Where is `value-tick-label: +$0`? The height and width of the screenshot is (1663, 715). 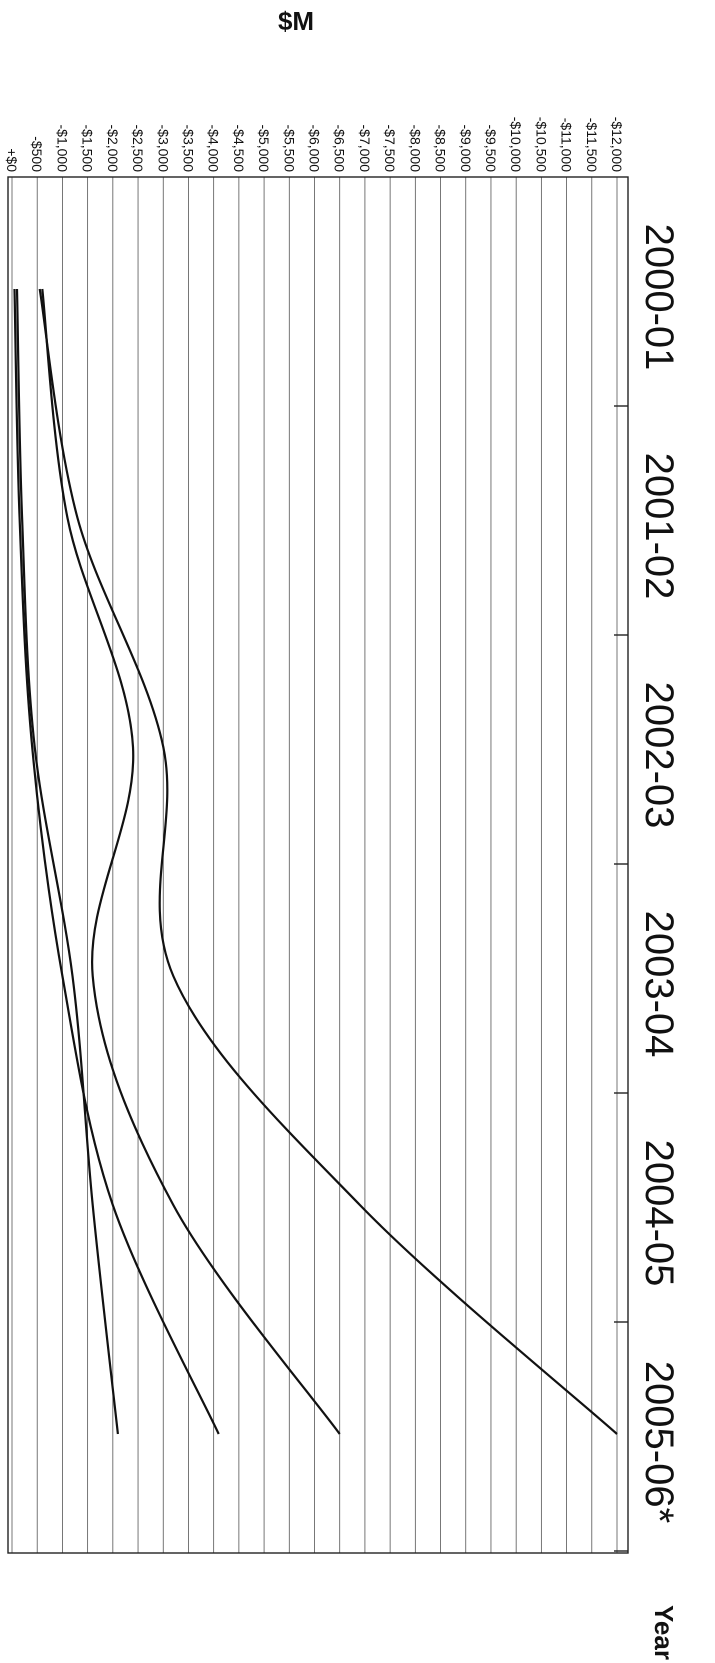
value-tick-label: +$0 is located at coordinates (12, 160).